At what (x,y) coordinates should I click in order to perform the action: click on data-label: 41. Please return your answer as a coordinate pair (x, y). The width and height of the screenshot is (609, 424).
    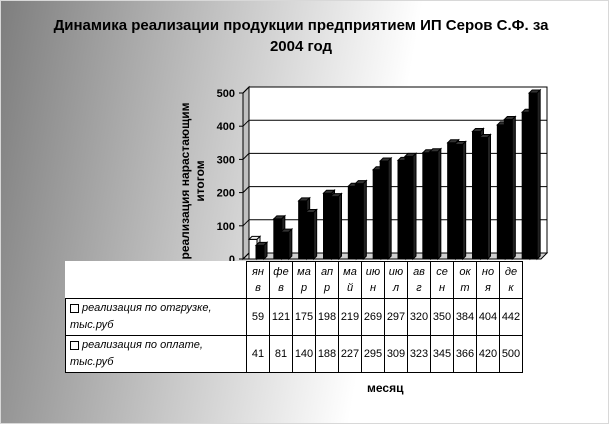
    Looking at the image, I should click on (258, 354).